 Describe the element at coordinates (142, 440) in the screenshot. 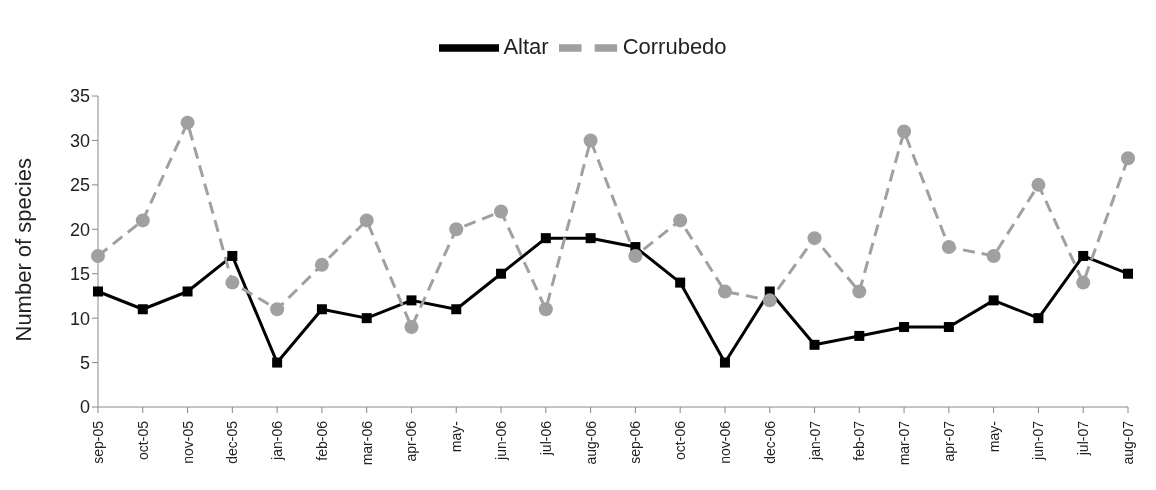

I see `x-tick-label: oct-05` at that location.